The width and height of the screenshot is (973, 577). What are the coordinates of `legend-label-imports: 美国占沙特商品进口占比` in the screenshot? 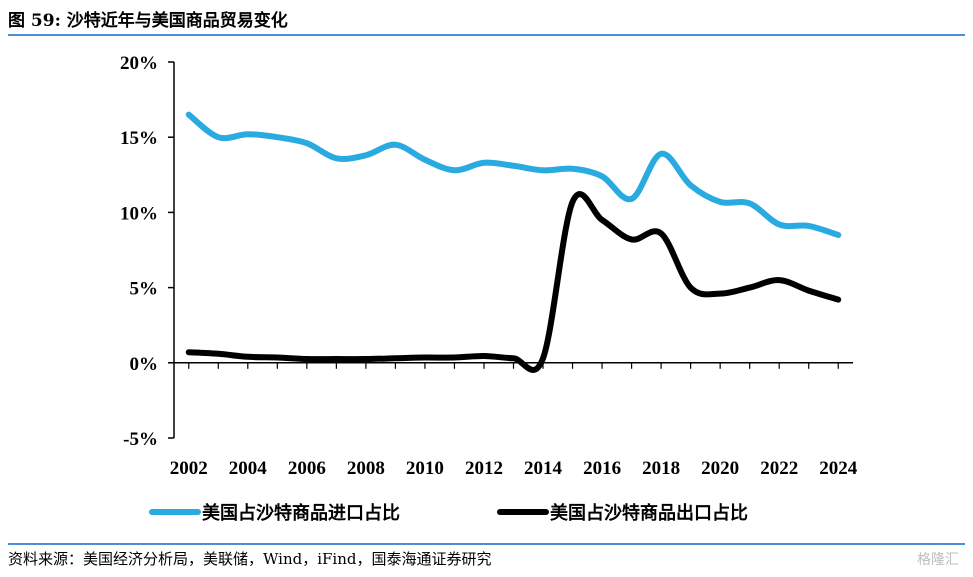 It's located at (301, 513).